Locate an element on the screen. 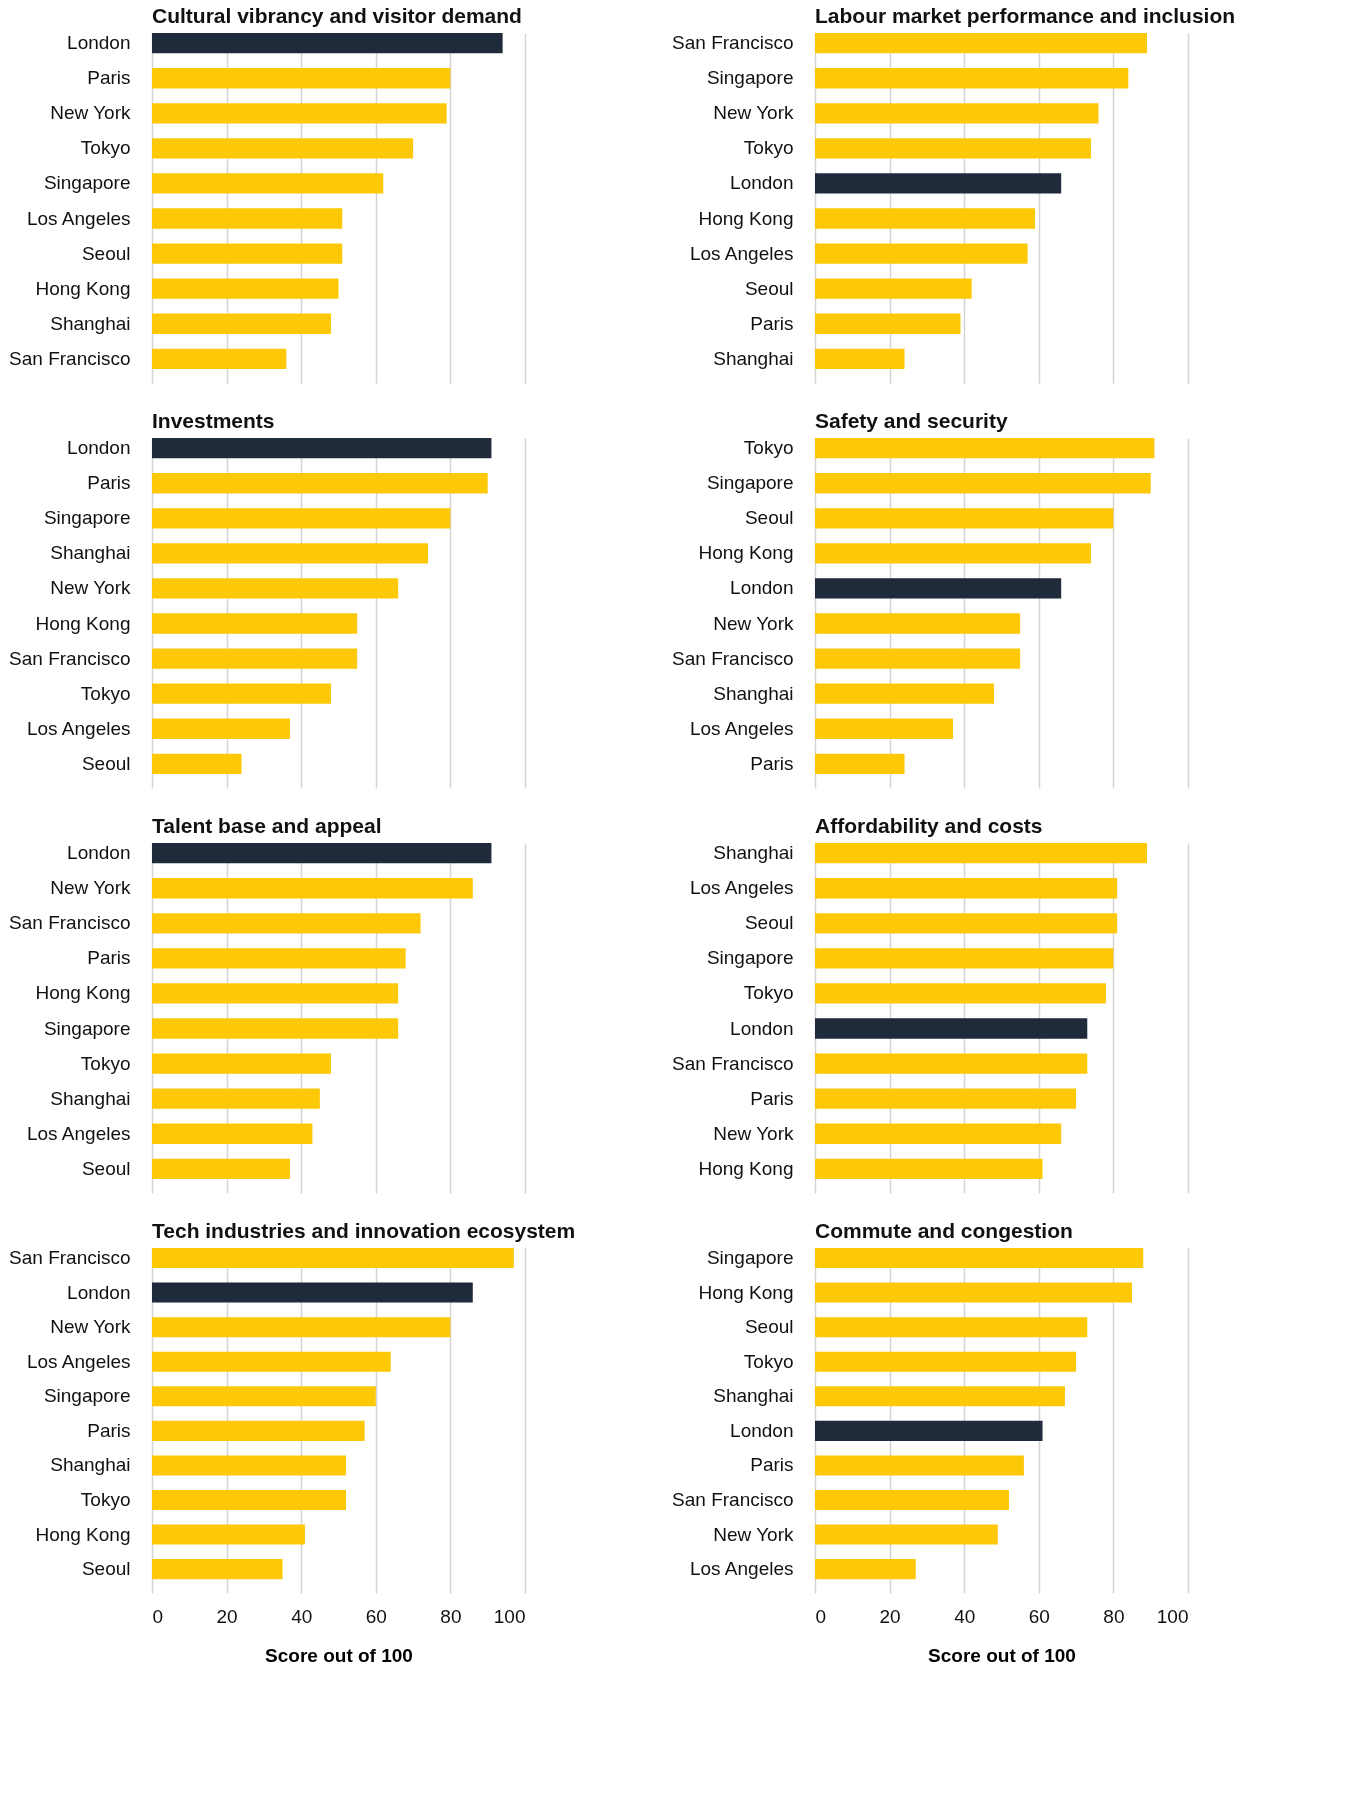 This screenshot has height=1800, width=1358. chart-title: Investments is located at coordinates (213, 420).